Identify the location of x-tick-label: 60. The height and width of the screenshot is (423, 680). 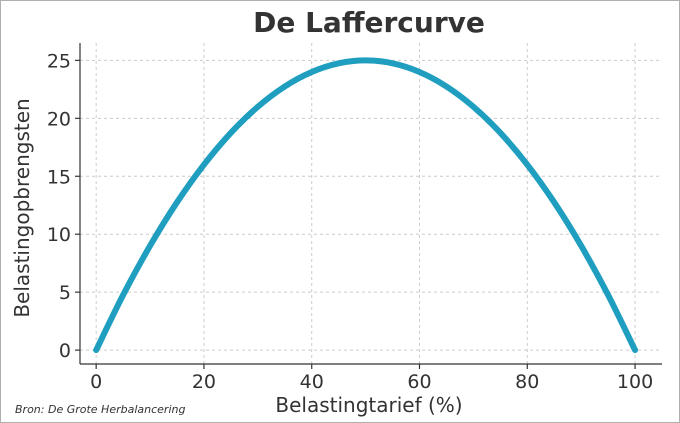
(419, 382).